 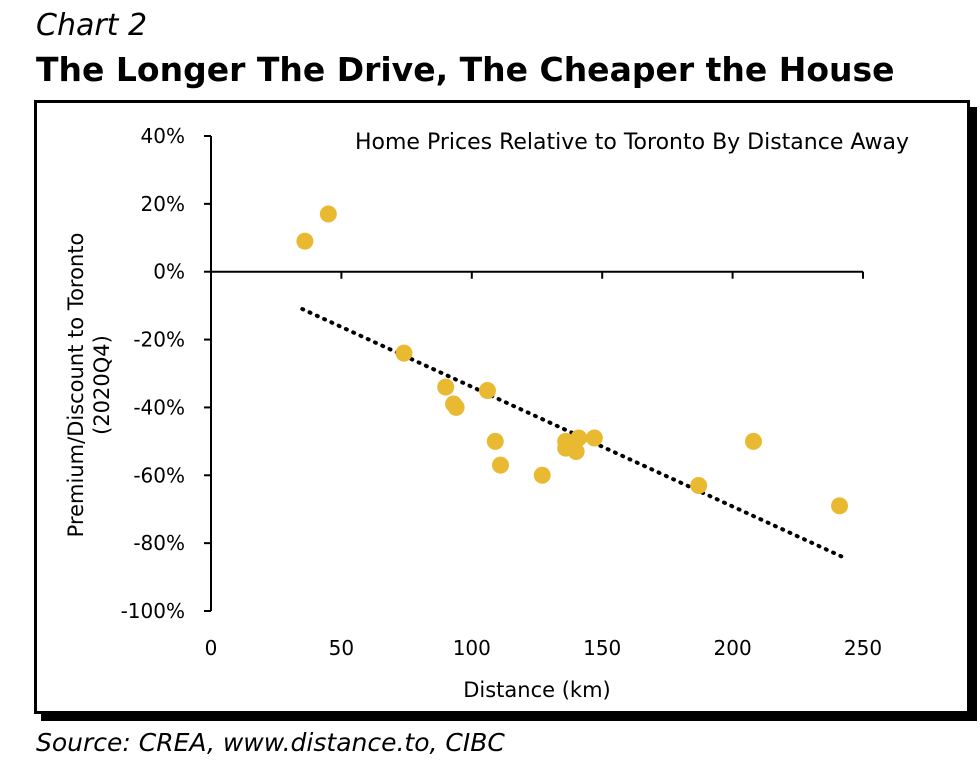 What do you see at coordinates (472, 648) in the screenshot?
I see `x-tick-label: 100` at bounding box center [472, 648].